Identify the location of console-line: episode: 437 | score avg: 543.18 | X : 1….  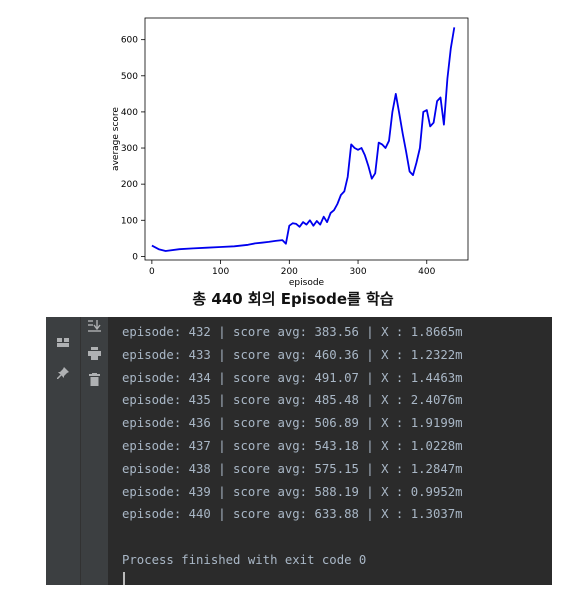
(292, 445).